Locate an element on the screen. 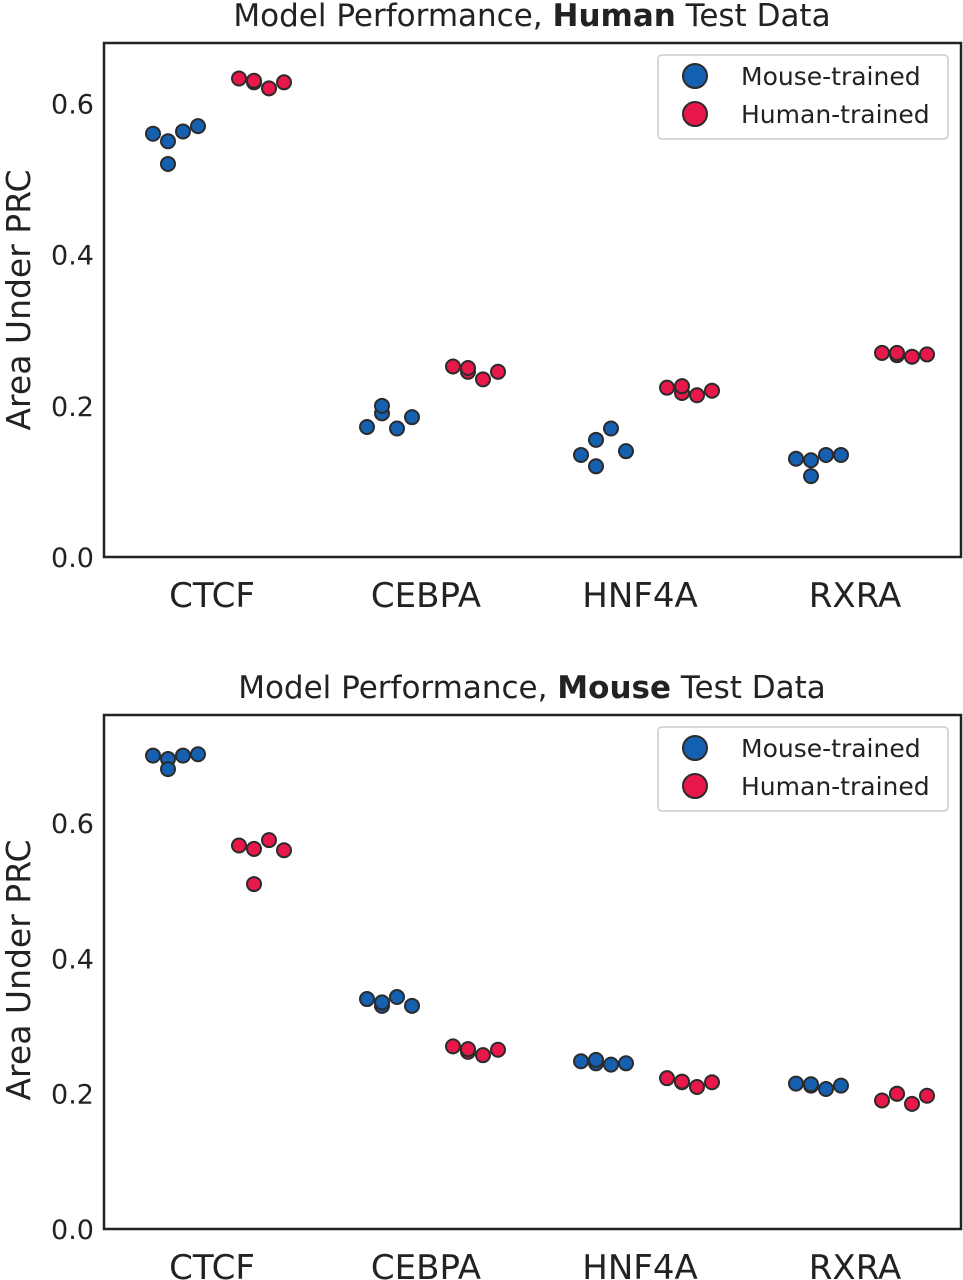  legend-label-mouse-trained: Mouse-trained is located at coordinates (831, 748).